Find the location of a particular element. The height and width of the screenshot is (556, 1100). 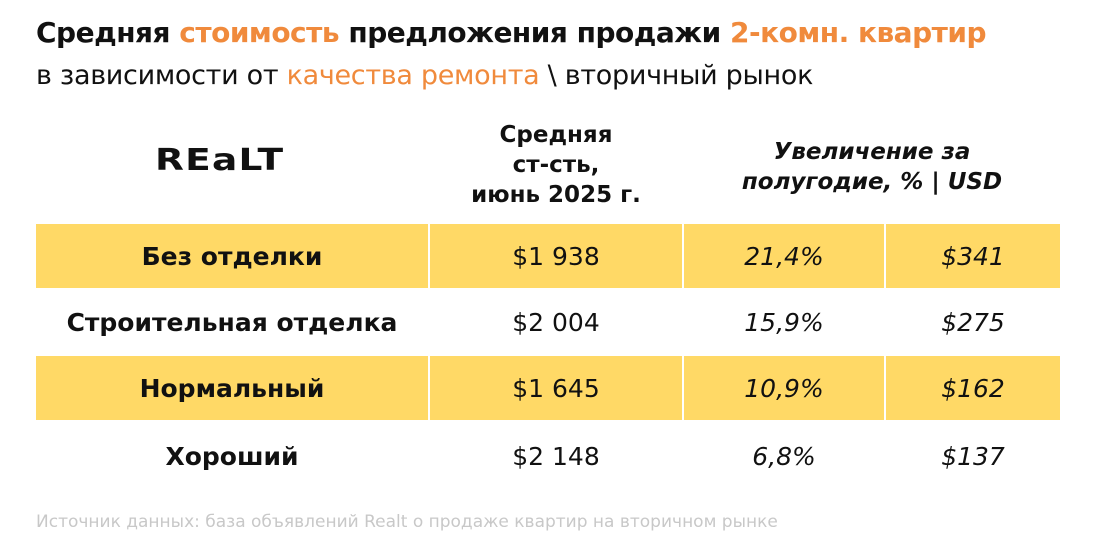

cell-price: $2 148 is located at coordinates (556, 456).